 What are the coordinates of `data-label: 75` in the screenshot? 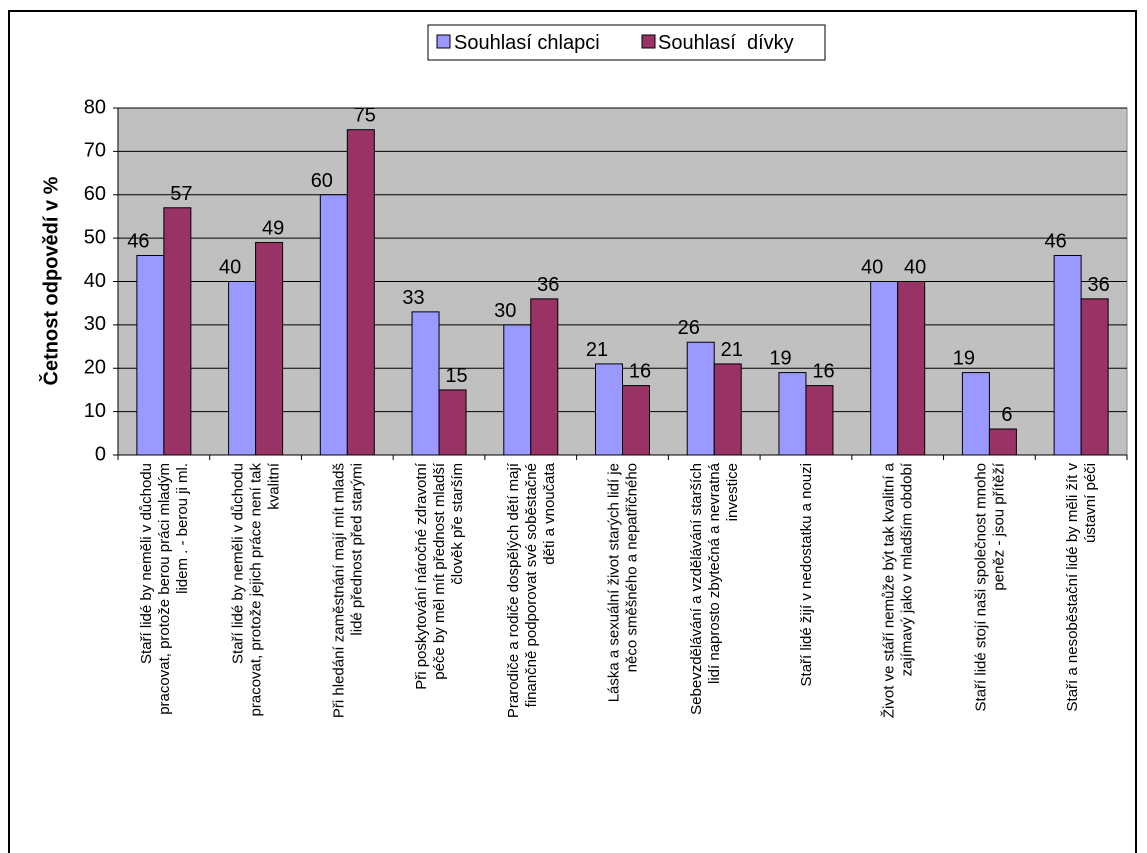 It's located at (365, 116).